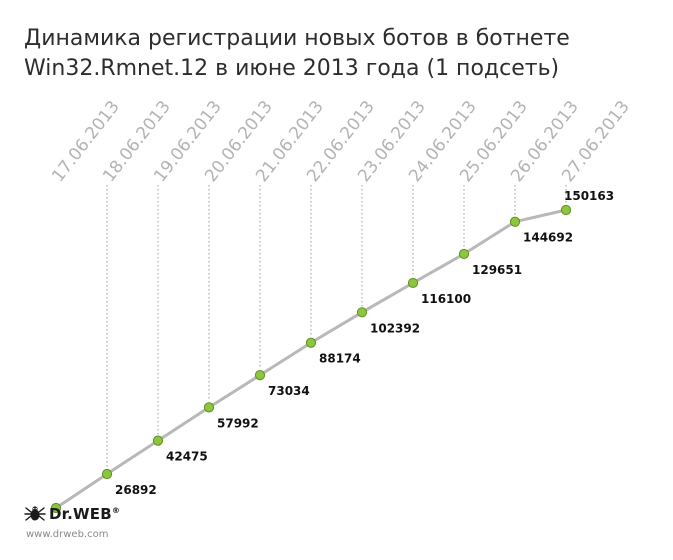  Describe the element at coordinates (446, 299) in the screenshot. I see `data-label: 116100` at that location.